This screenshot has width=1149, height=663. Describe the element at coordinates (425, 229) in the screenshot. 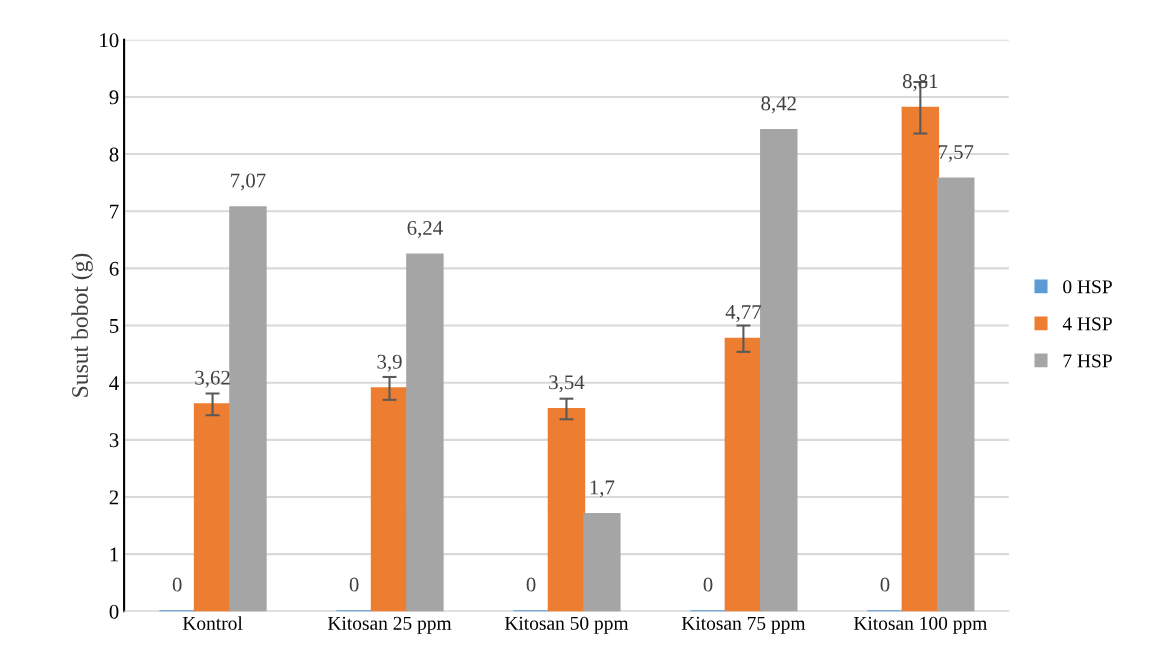

I see `data-label: 6,24` at that location.